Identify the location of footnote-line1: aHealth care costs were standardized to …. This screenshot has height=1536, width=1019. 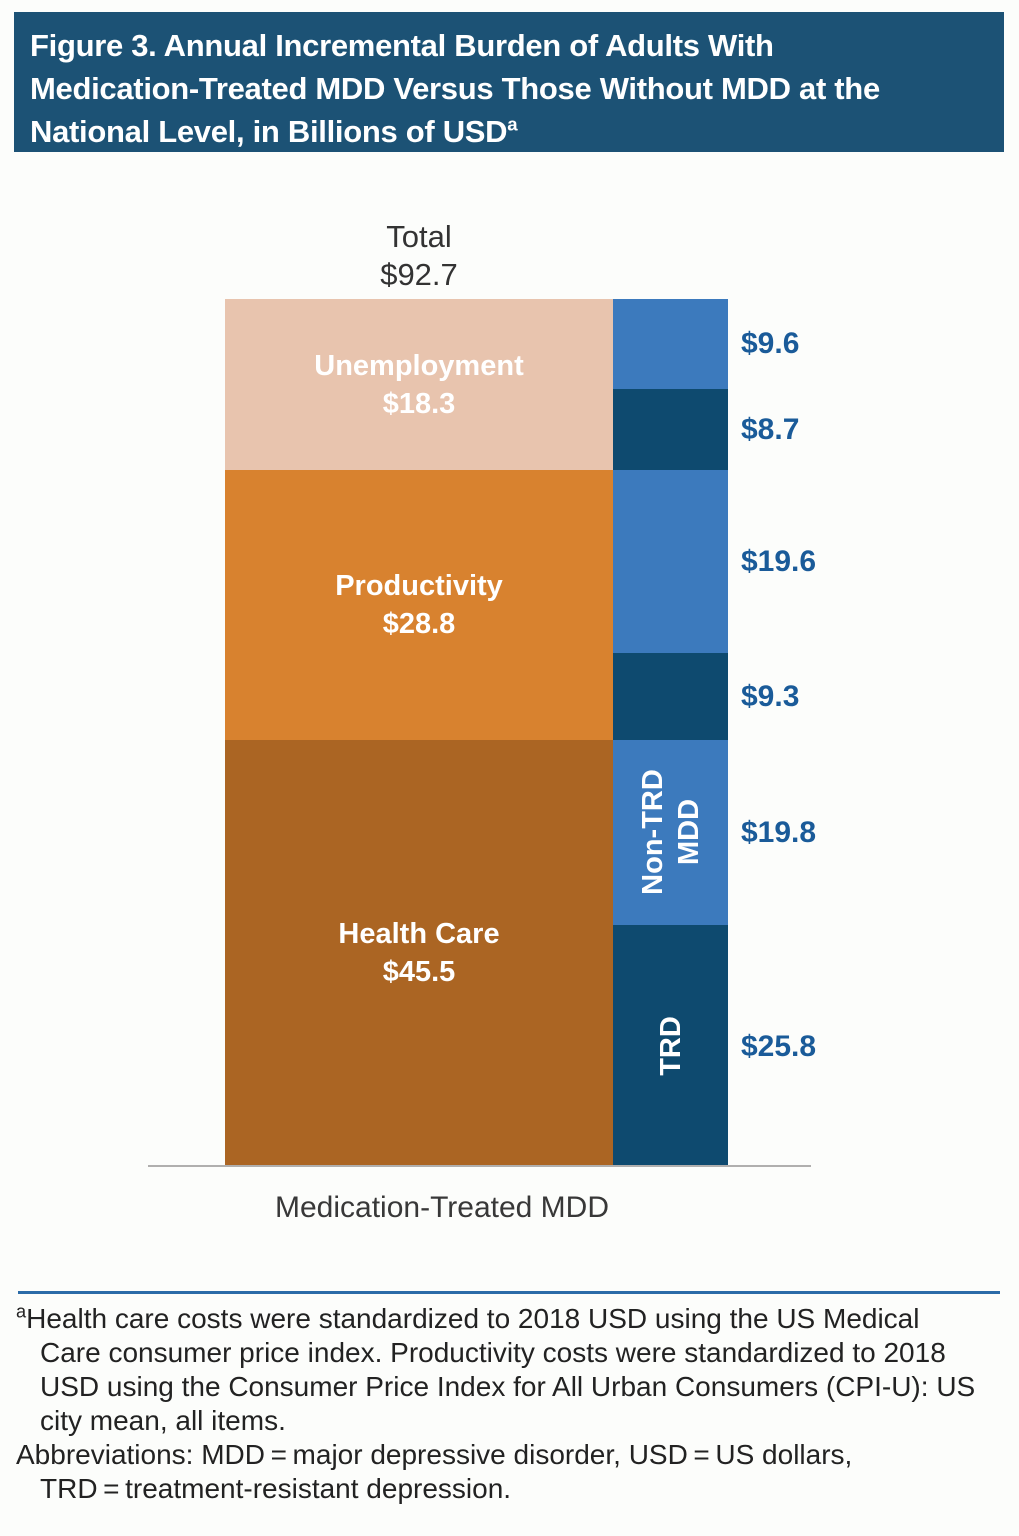
(468, 1317).